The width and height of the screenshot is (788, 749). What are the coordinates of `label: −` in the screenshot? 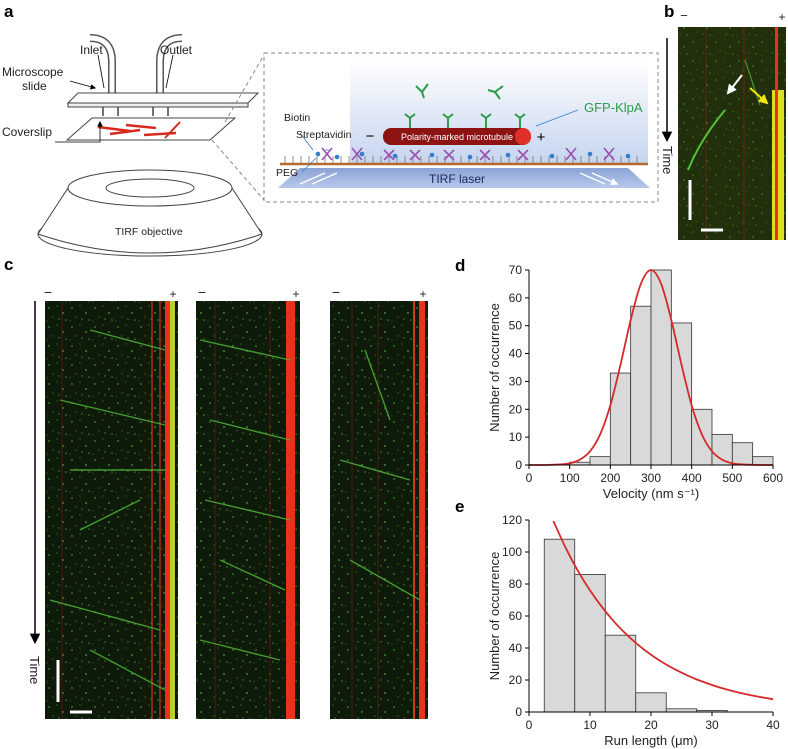 It's located at (370, 136).